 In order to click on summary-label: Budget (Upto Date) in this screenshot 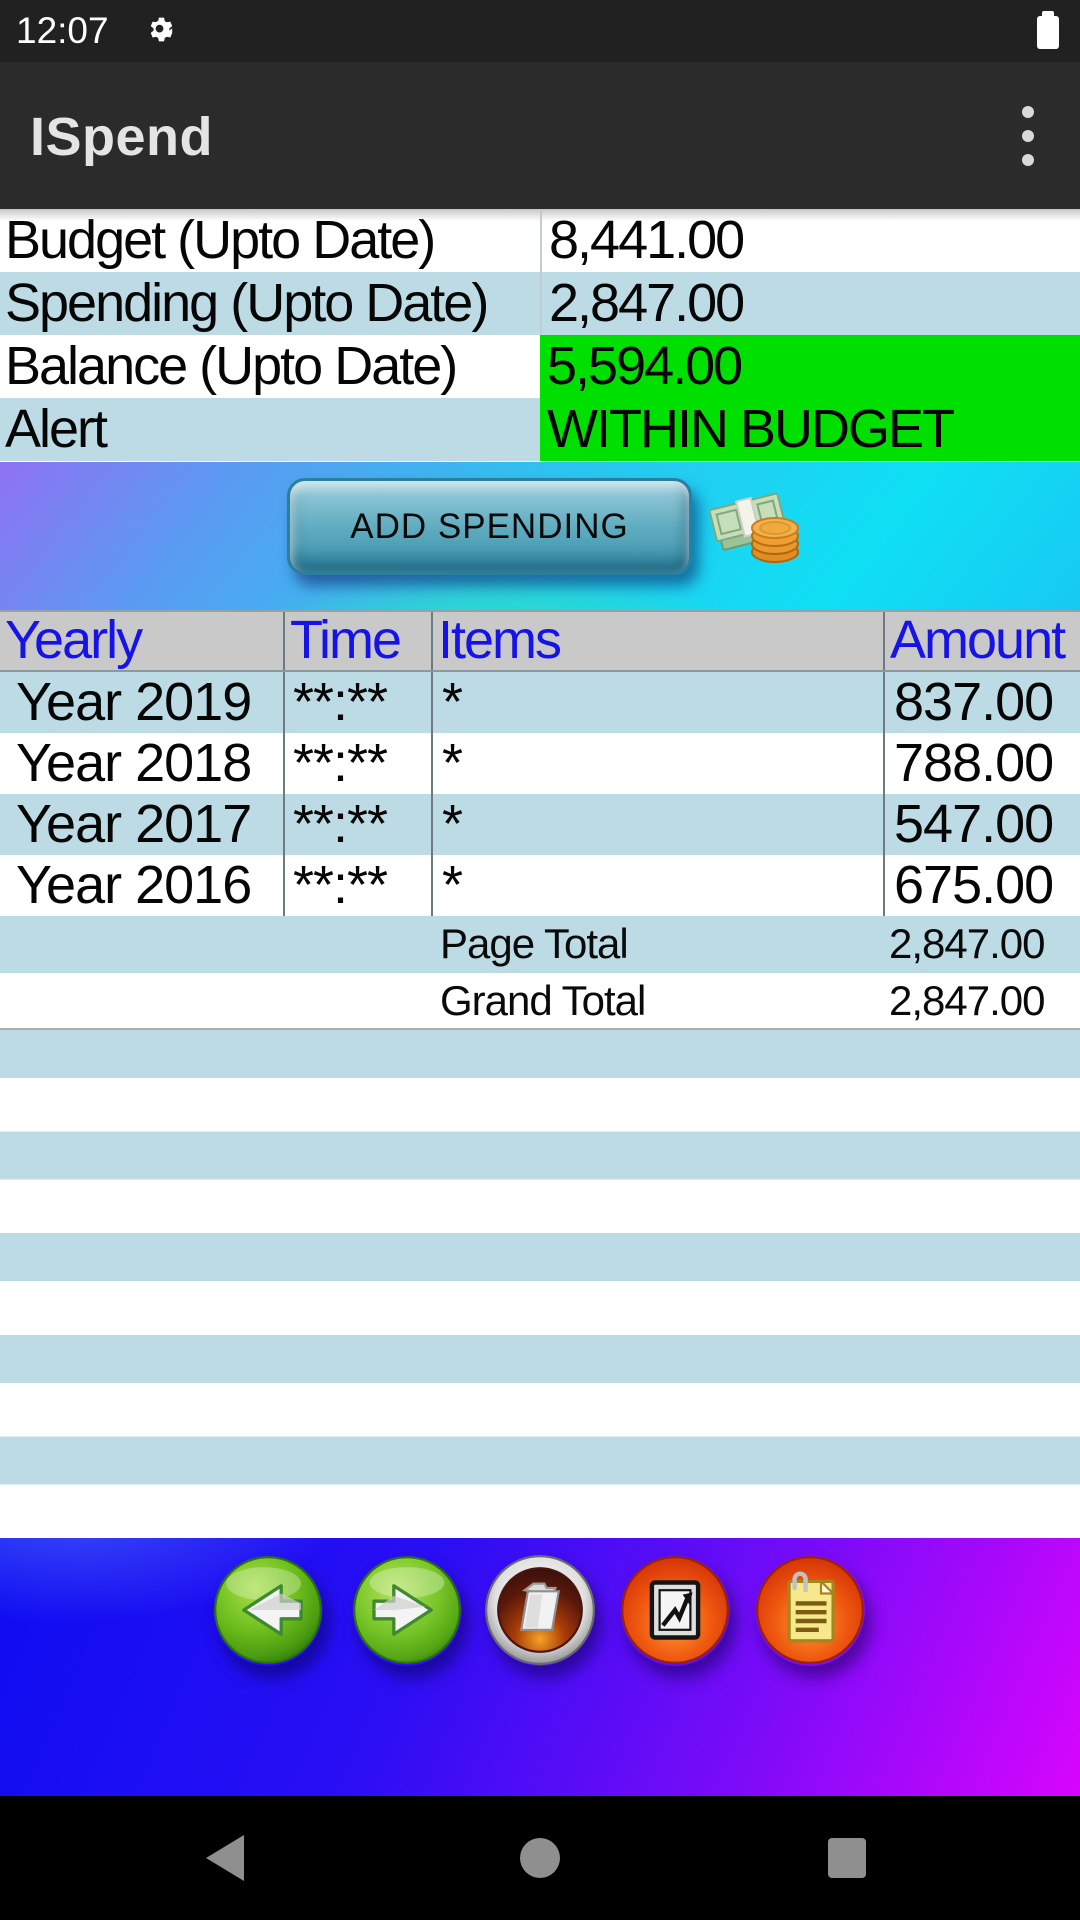, I will do `click(270, 240)`.